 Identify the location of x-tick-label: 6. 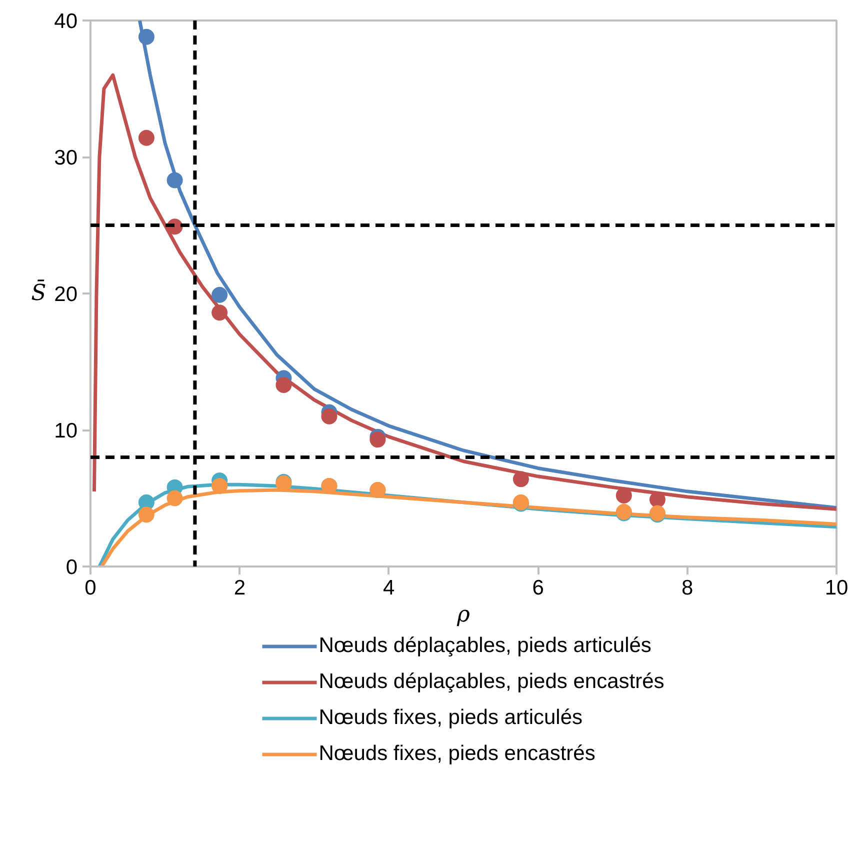
(538, 588).